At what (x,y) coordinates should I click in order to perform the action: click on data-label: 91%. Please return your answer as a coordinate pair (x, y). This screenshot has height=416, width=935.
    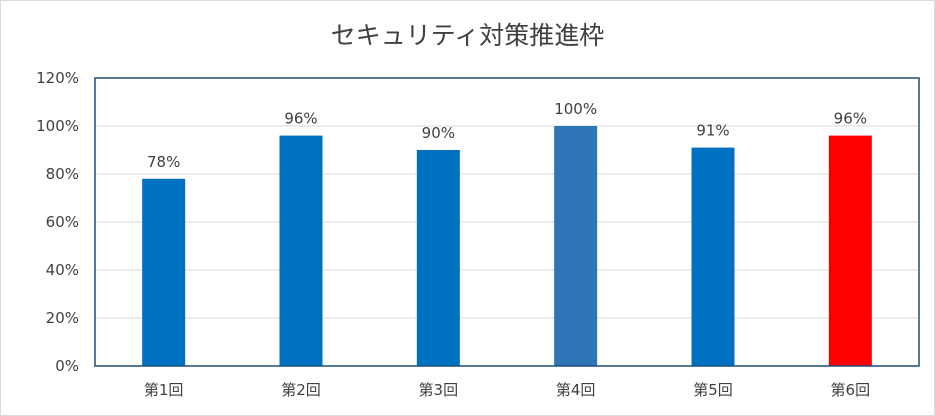
    Looking at the image, I should click on (712, 131).